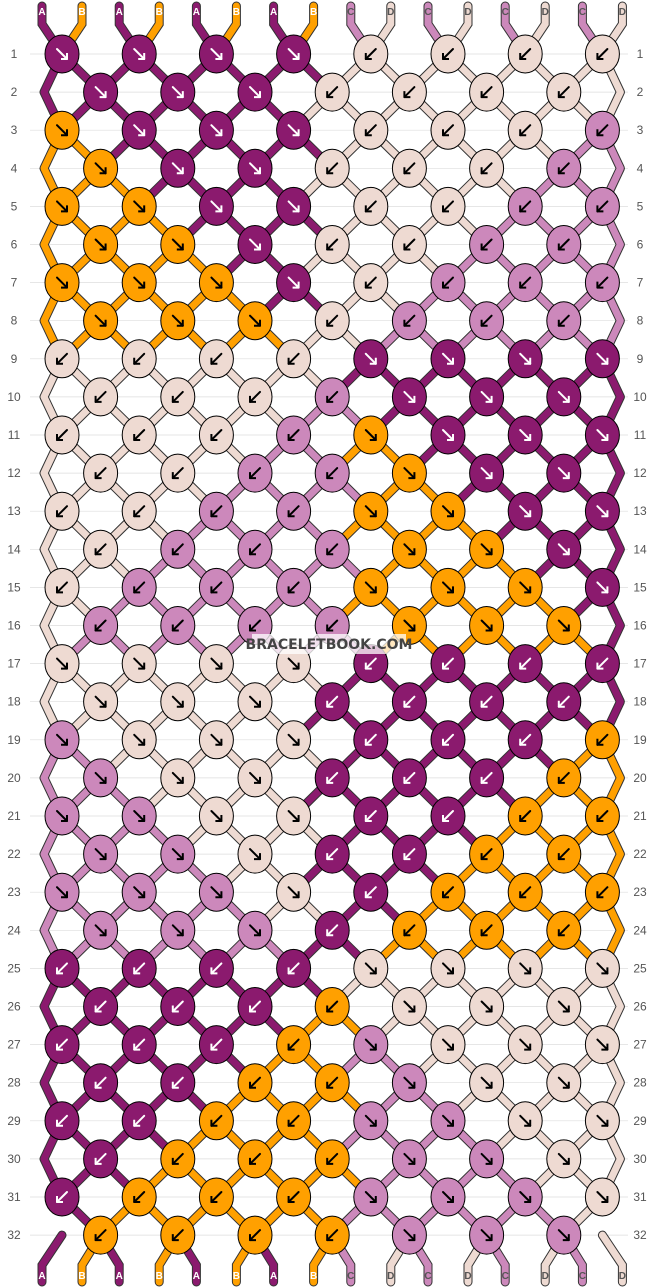 The height and width of the screenshot is (1288, 658). Describe the element at coordinates (640, 1121) in the screenshot. I see `row-number: 29` at that location.